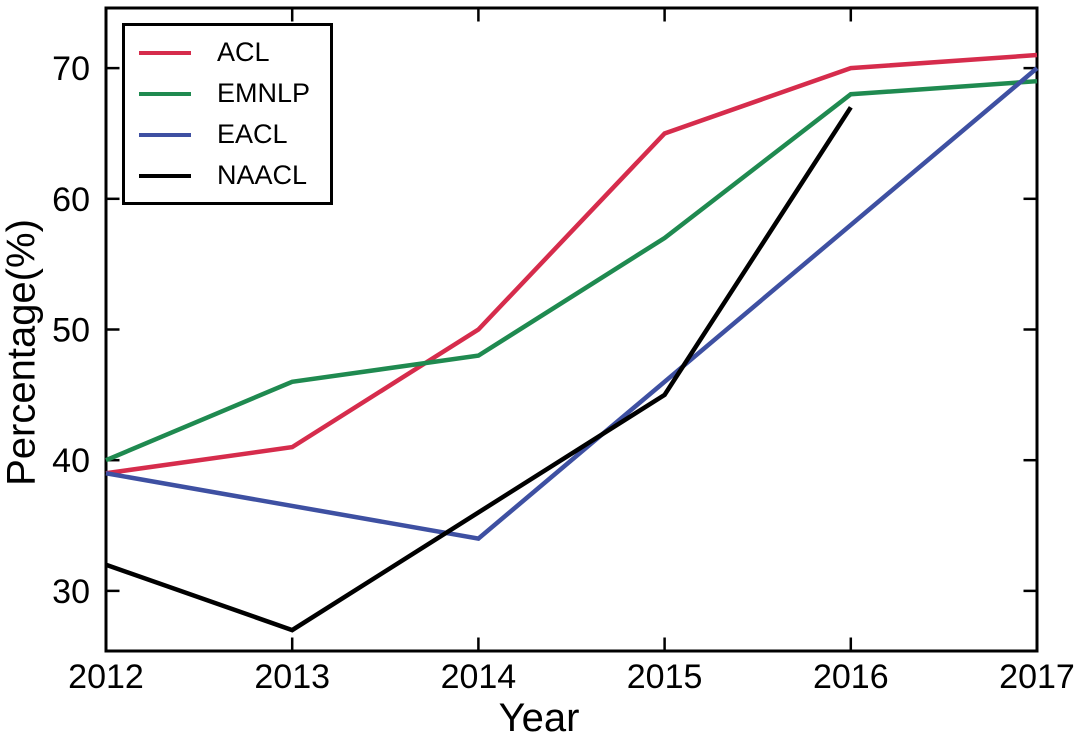 This screenshot has height=734, width=1078. I want to click on eacl-line-swatch, so click(165, 134).